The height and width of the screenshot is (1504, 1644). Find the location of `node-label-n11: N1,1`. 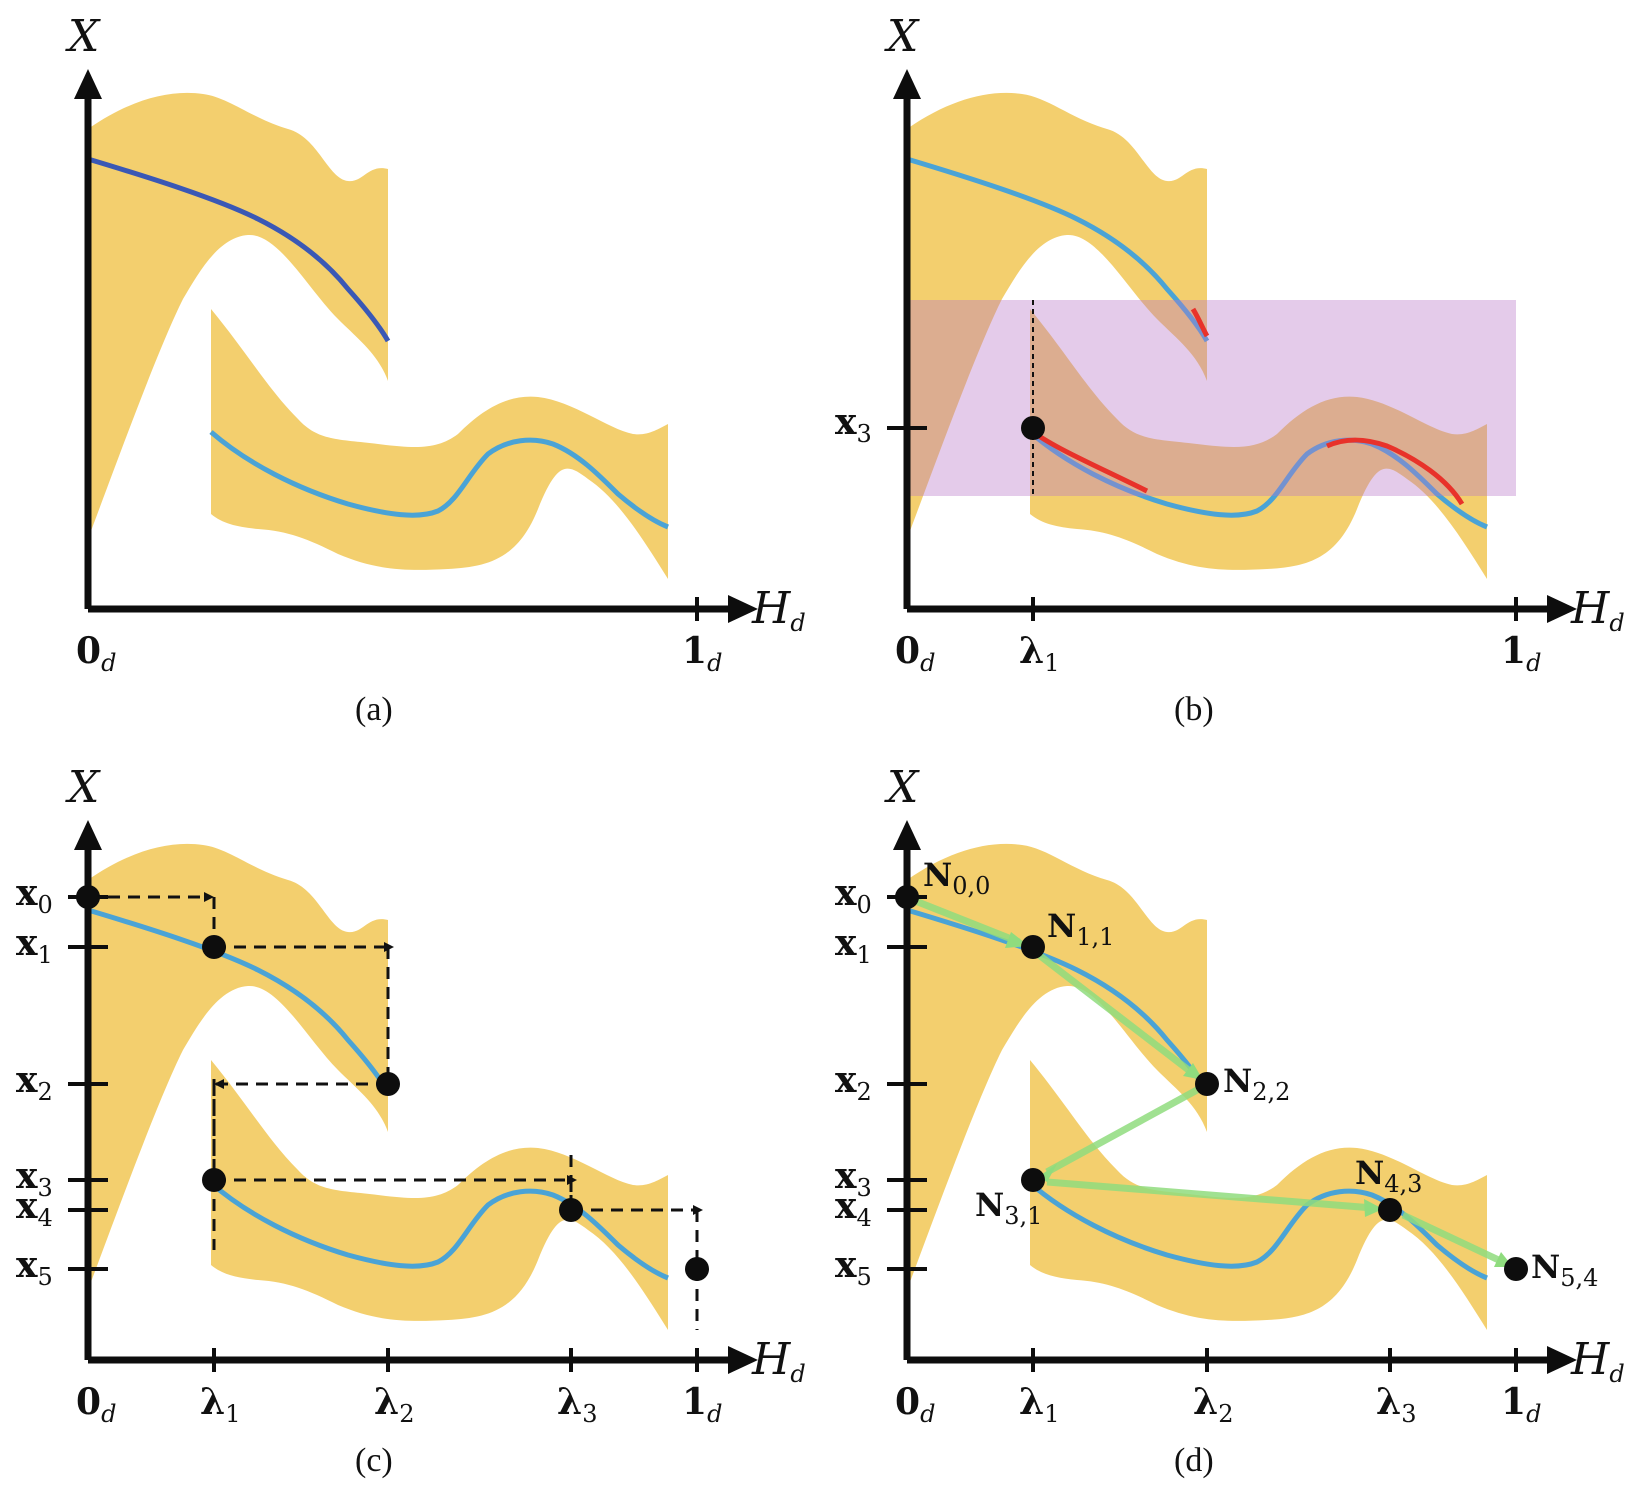

node-label-n11: N1,1 is located at coordinates (1080, 929).